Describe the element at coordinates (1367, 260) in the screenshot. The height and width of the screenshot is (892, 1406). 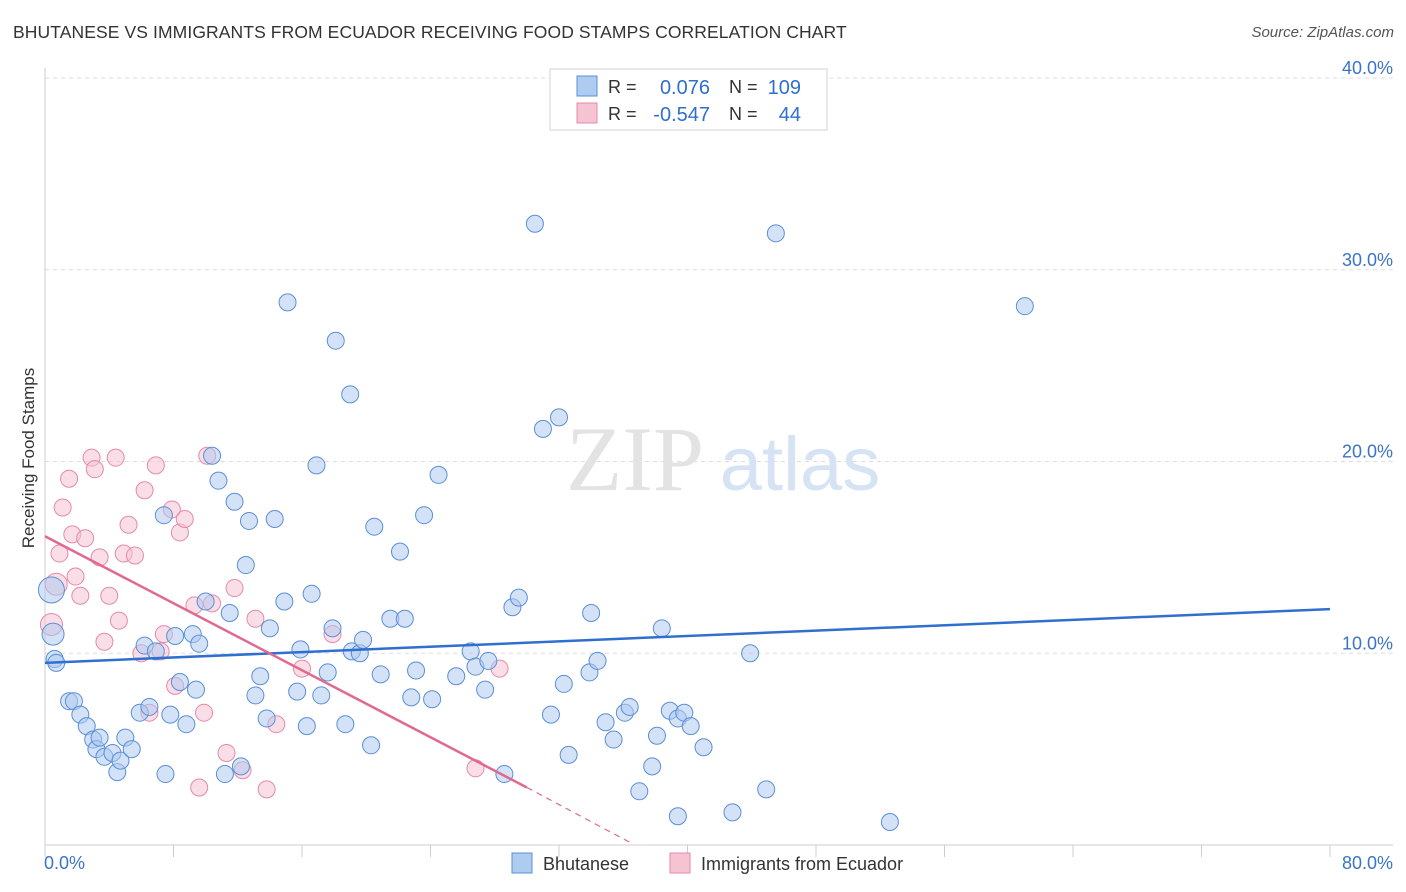
I see `y-tick-label: 30.0%` at that location.